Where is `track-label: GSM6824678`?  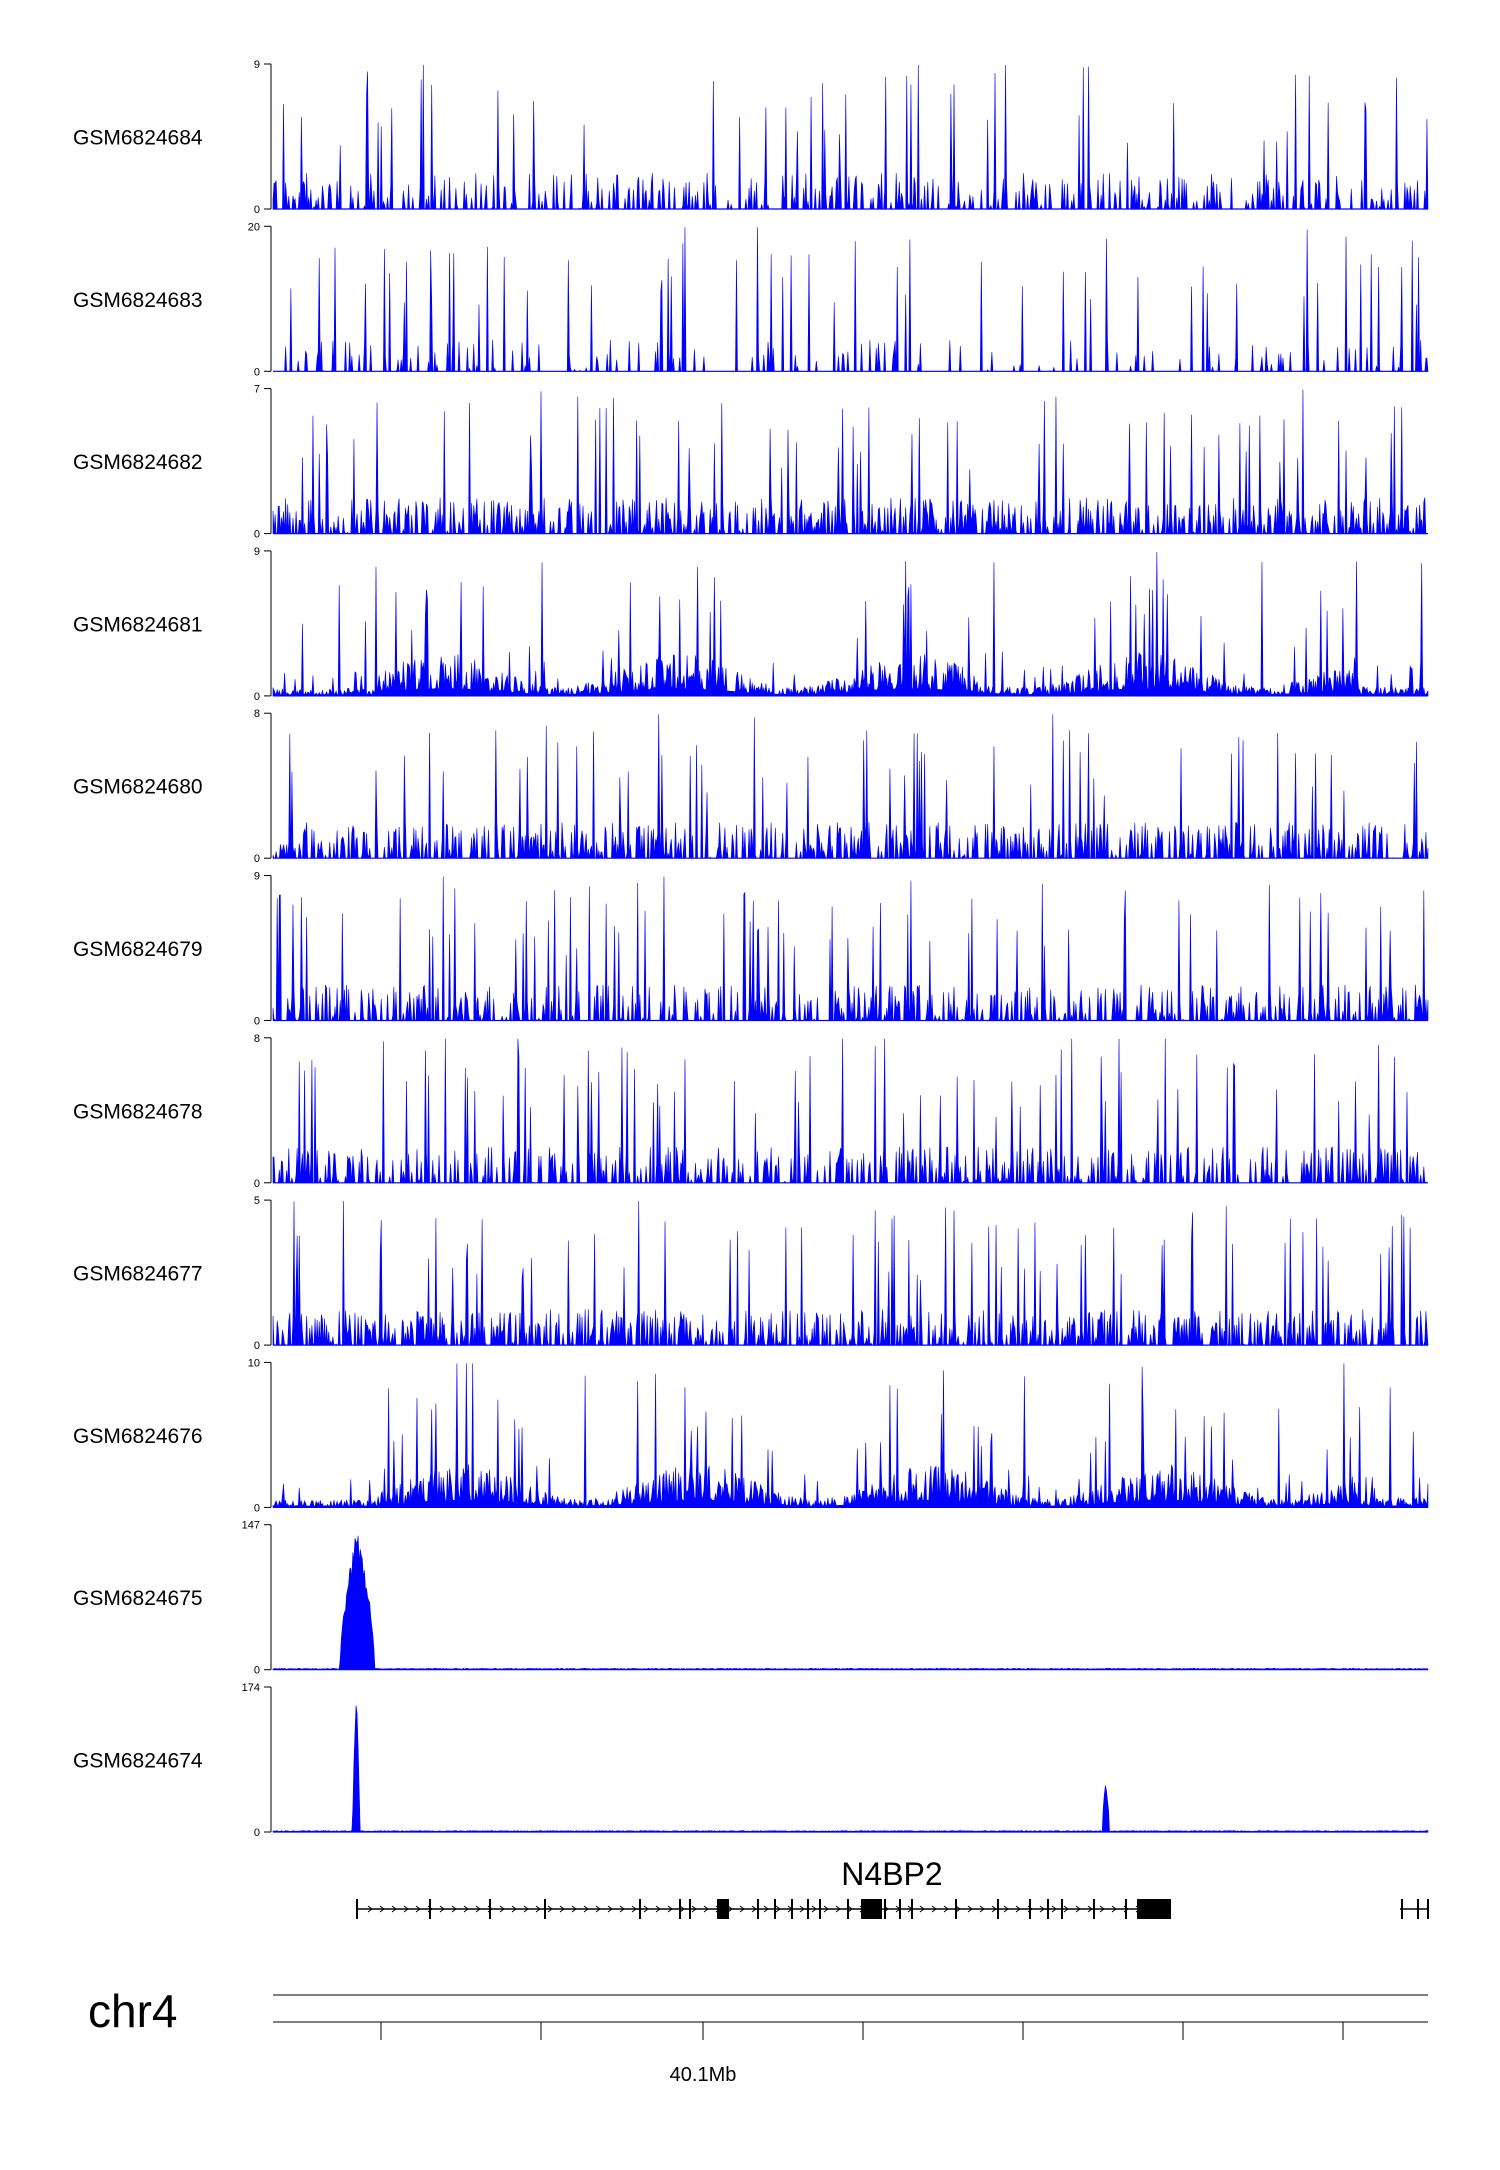 track-label: GSM6824678 is located at coordinates (138, 1111).